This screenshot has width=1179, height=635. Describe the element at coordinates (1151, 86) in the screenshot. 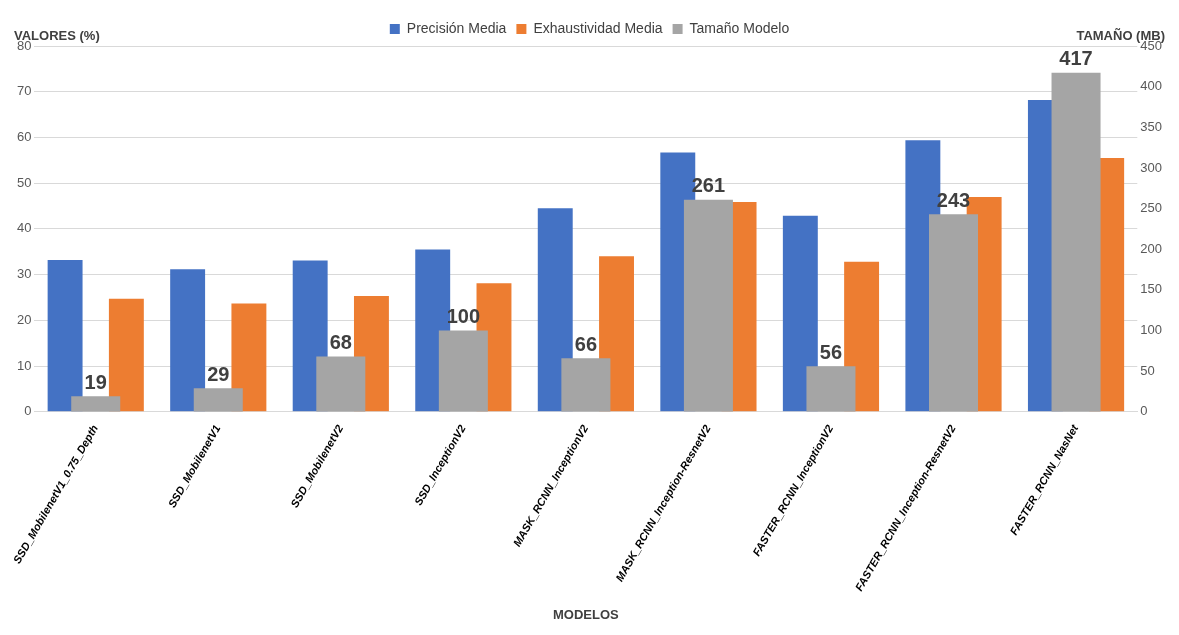

I see `y2-tick-label: 400` at that location.